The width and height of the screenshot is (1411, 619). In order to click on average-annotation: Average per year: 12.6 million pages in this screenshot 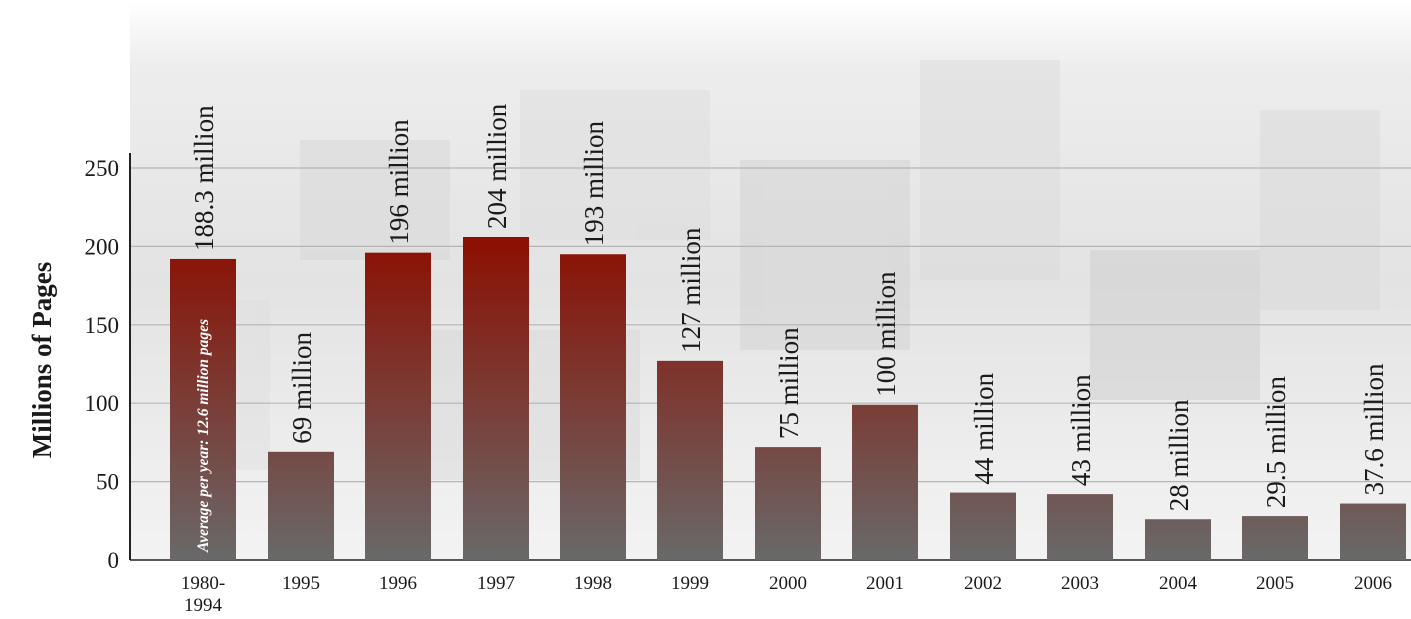, I will do `click(203, 436)`.